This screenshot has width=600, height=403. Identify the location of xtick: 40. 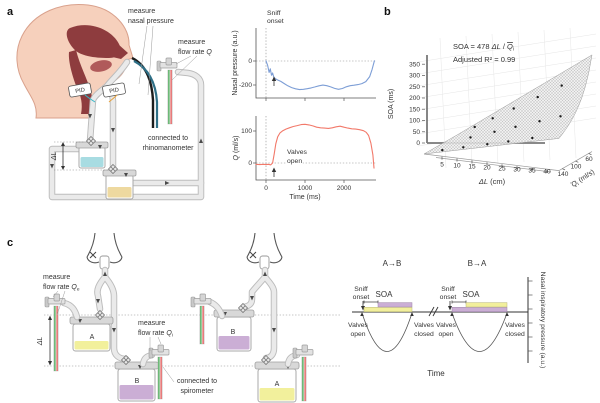
(547, 172).